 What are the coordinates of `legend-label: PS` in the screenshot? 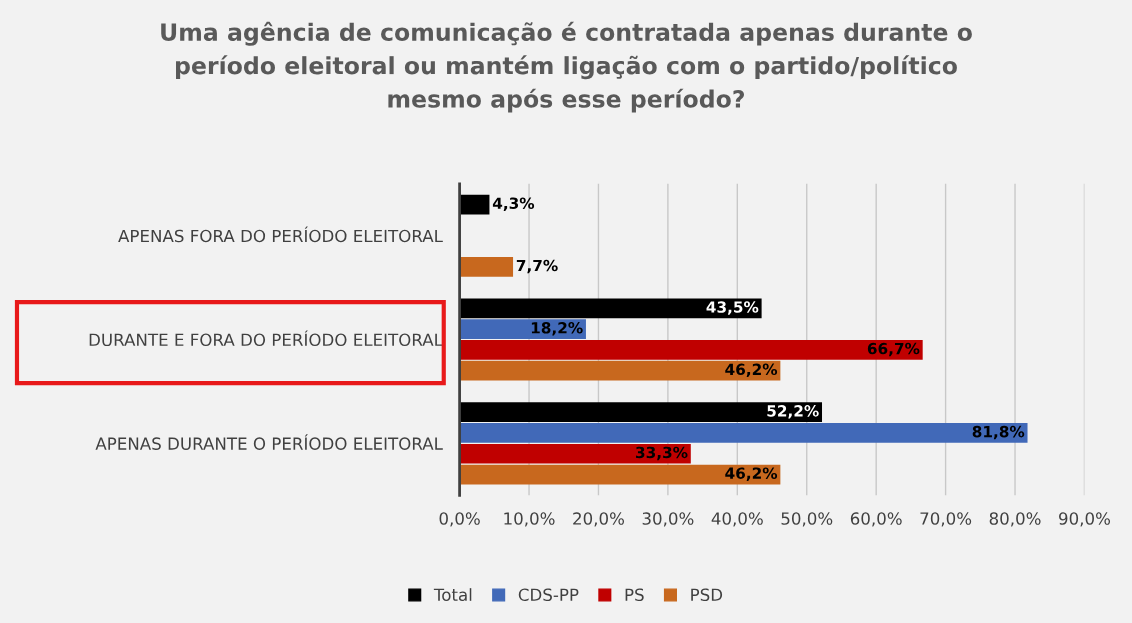 It's located at (634, 595).